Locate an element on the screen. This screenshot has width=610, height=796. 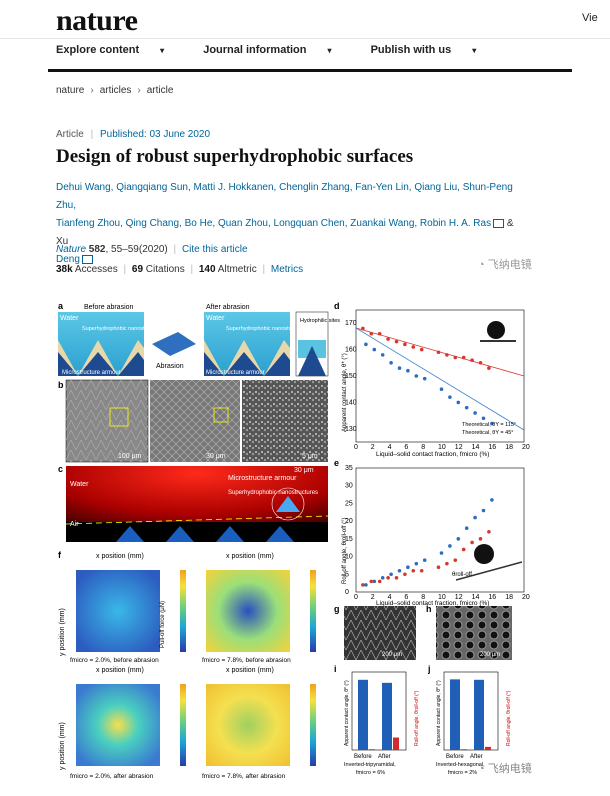
panel-c-nano: Superhydrophobic nanostructures is located at coordinates (273, 493).